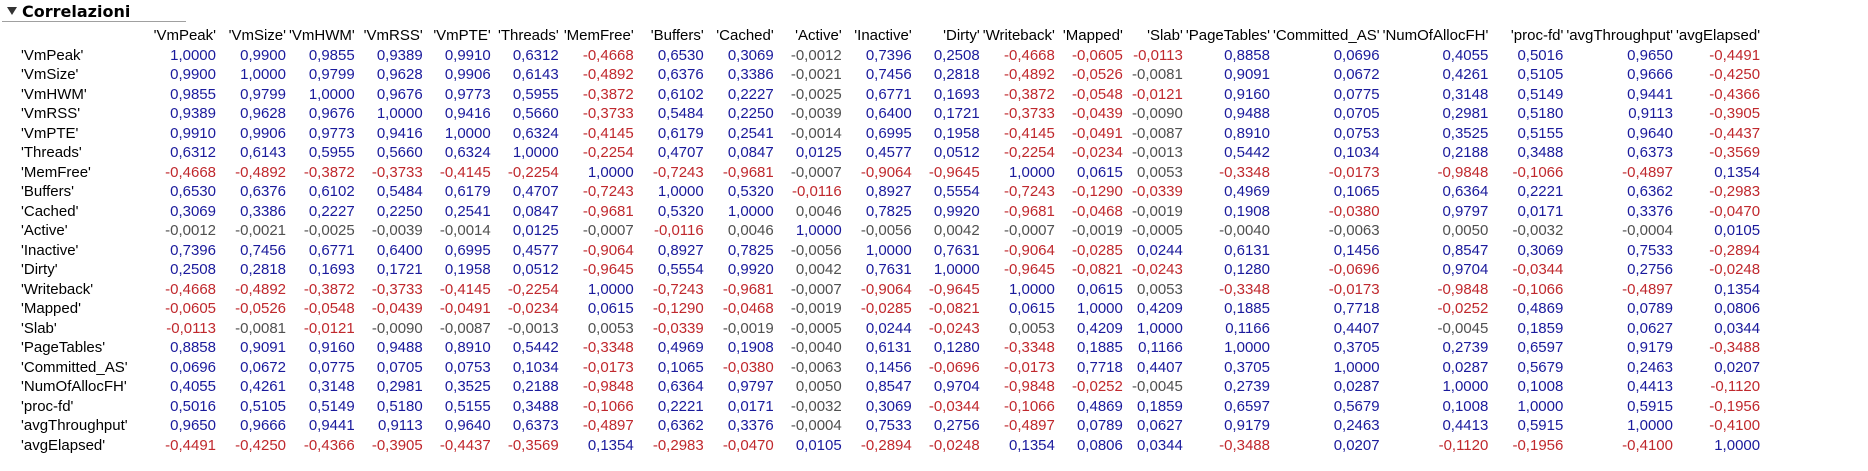 Image resolution: width=1868 pixels, height=471 pixels. What do you see at coordinates (1029, 74) in the screenshot?
I see `table-cell: -0,4892` at bounding box center [1029, 74].